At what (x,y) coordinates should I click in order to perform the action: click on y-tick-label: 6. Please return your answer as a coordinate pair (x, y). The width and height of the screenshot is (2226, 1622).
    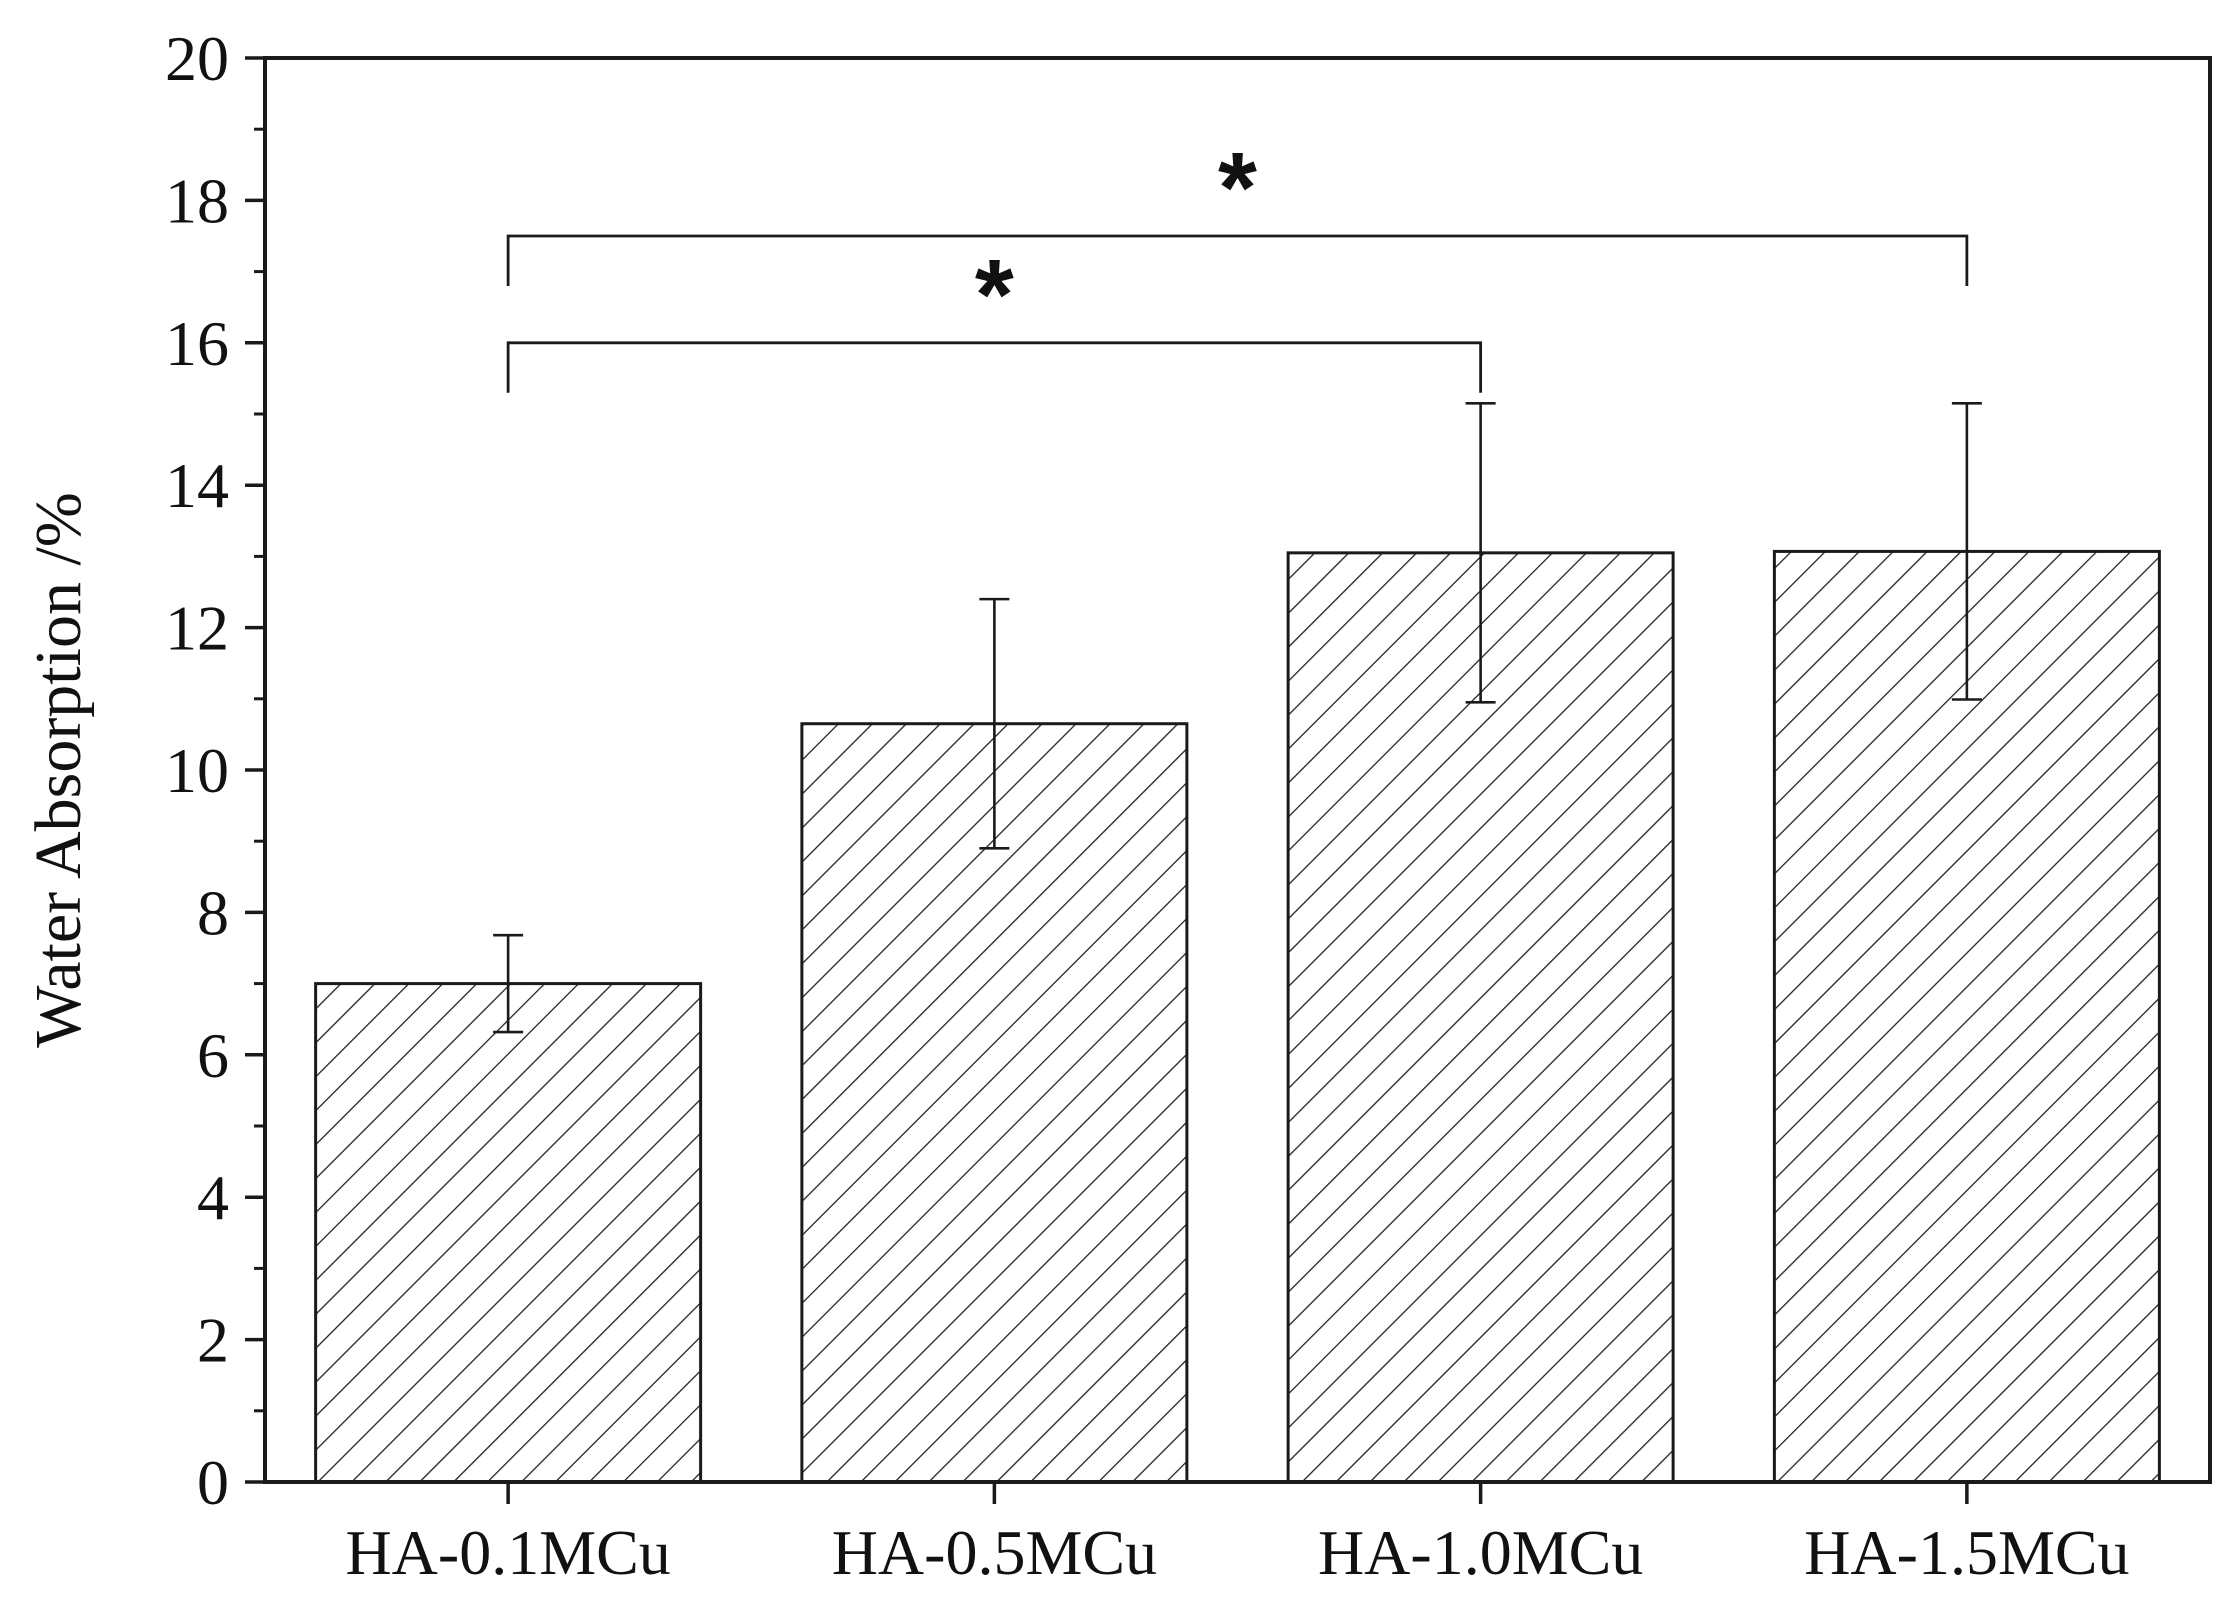
    Looking at the image, I should click on (213, 1055).